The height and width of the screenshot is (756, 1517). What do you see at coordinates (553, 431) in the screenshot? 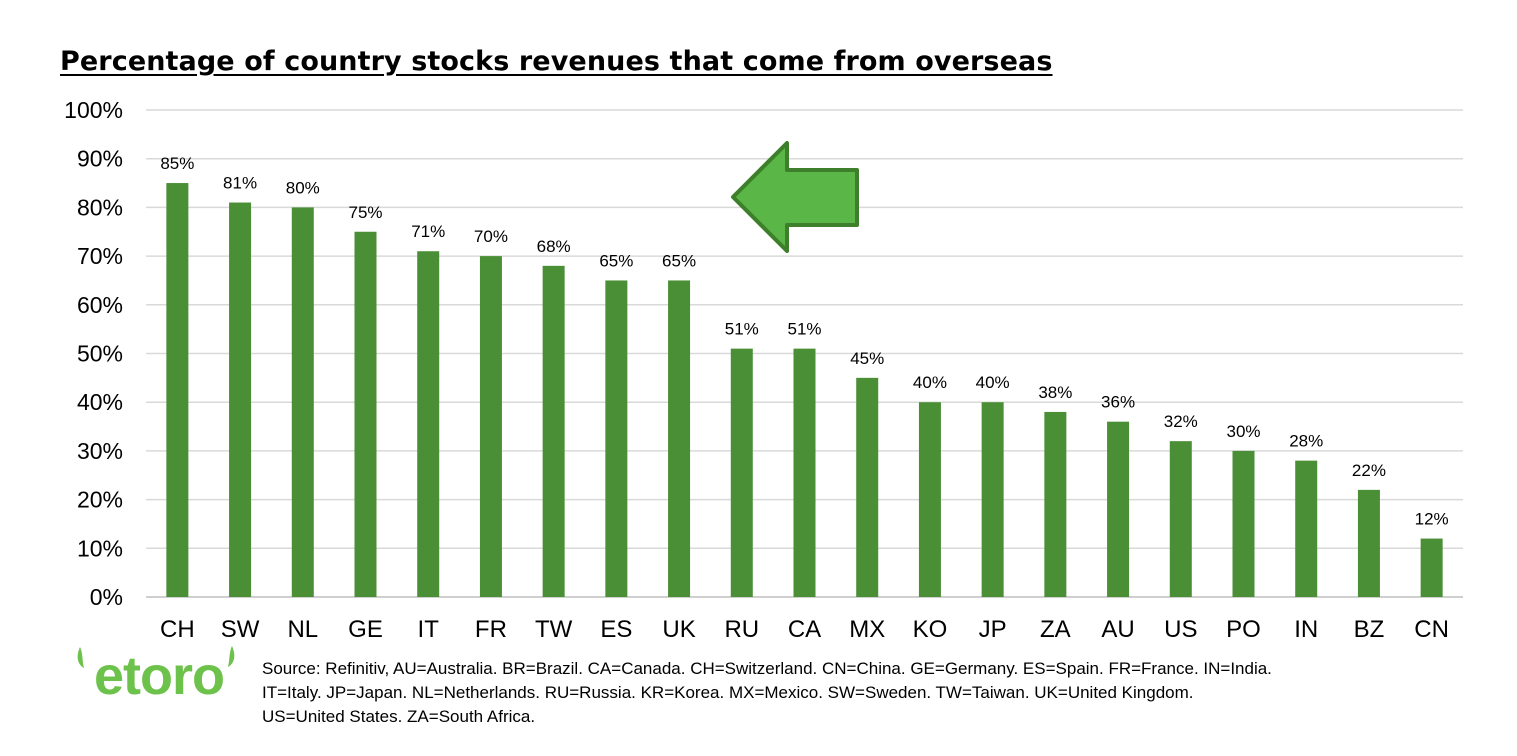
I see `bar-tw` at bounding box center [553, 431].